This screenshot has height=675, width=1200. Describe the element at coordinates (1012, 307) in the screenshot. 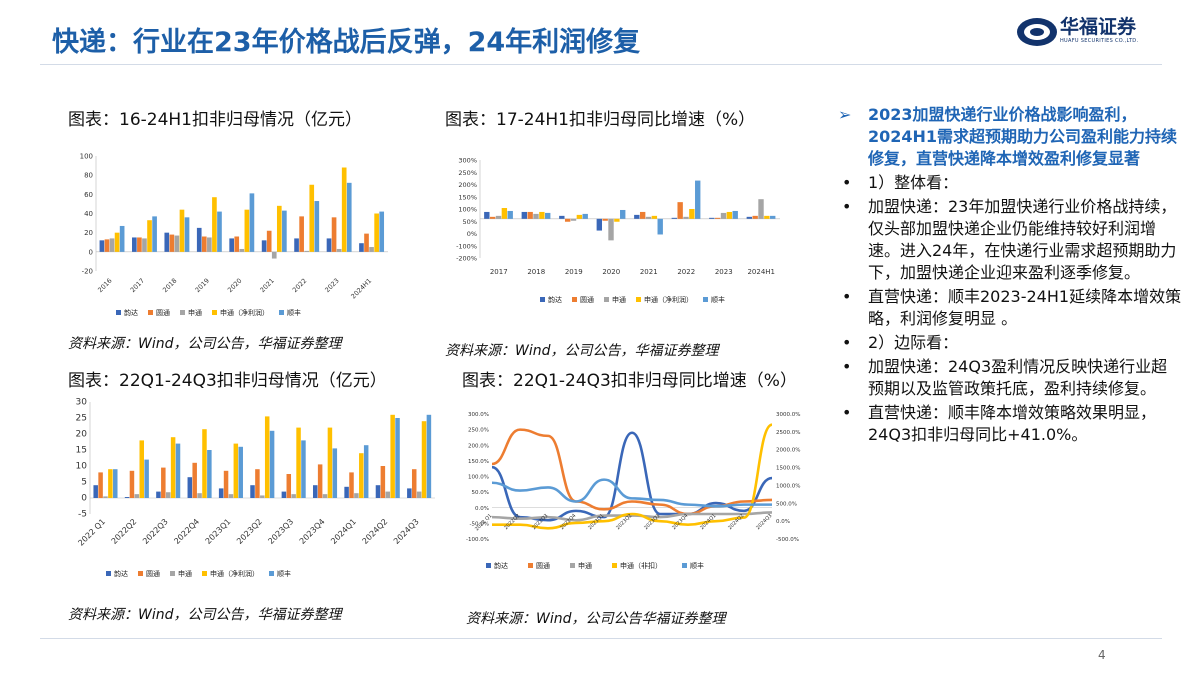

I see `summary-item: • 直营快递：顺丰2023-24H1延续降本增效策略，利润修复明显 。` at that location.